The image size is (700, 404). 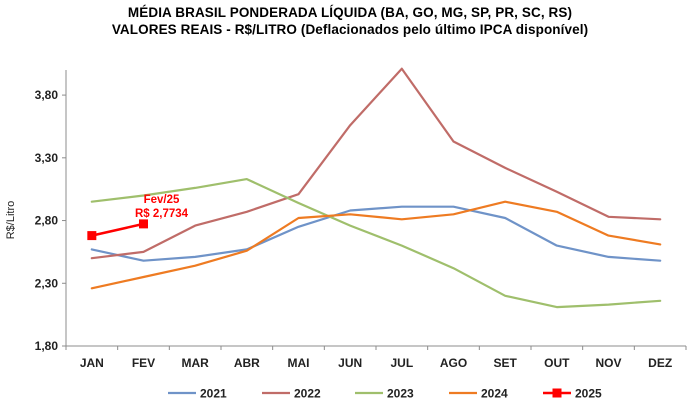 I want to click on x-tick-label: AGO, so click(x=453, y=363).